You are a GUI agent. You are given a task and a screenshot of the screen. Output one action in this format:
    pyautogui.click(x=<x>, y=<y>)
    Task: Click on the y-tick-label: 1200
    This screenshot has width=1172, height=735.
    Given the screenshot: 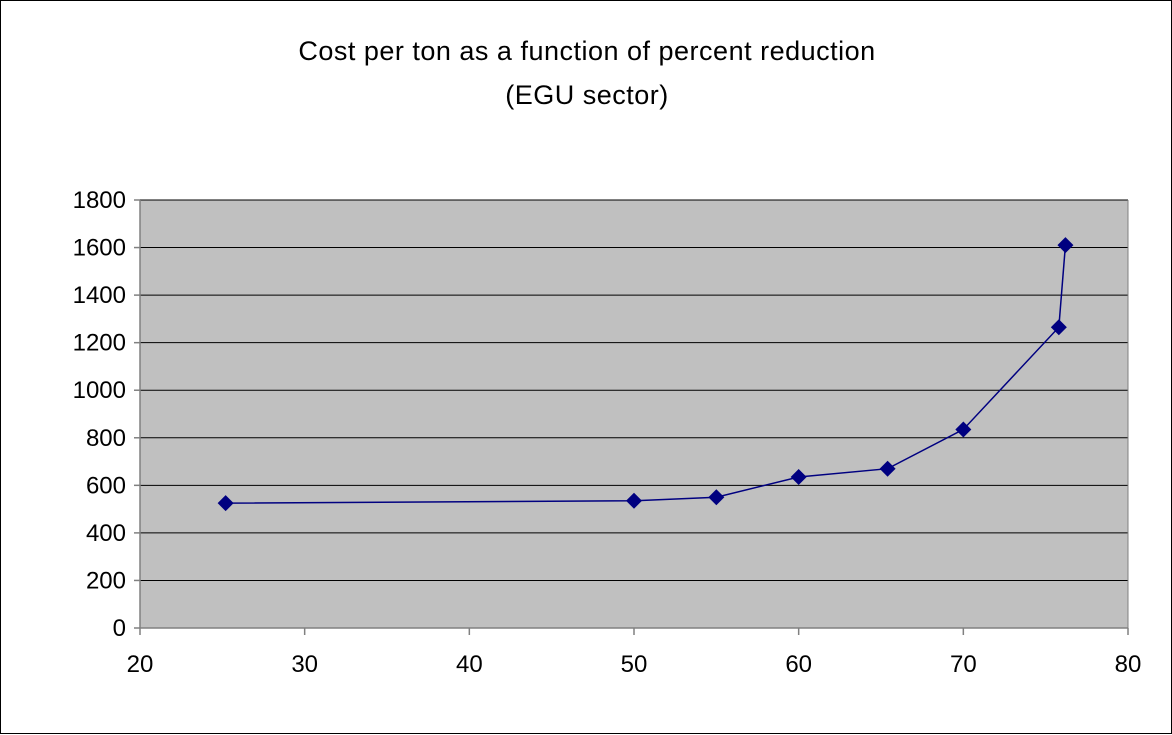 What is the action you would take?
    pyautogui.click(x=99, y=343)
    